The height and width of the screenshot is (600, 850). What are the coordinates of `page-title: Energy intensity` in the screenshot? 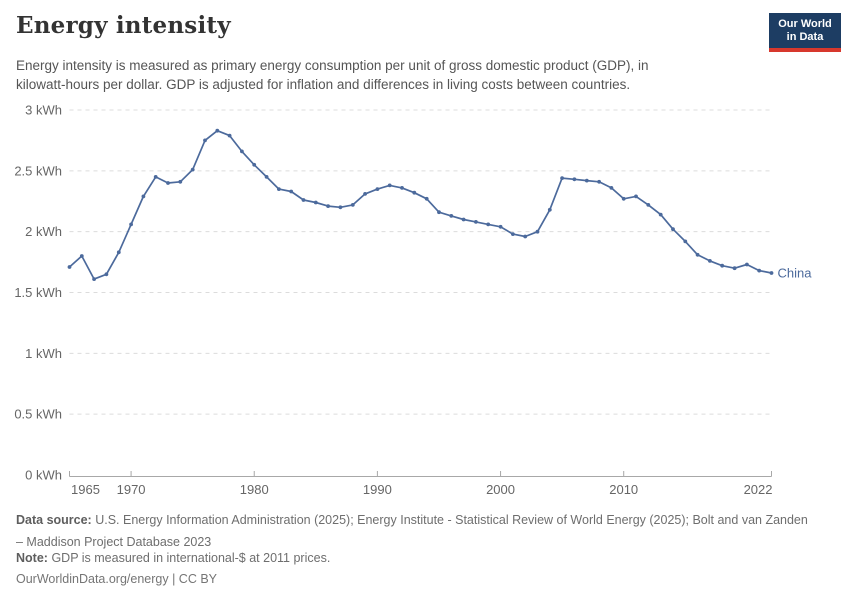 It's located at (123, 25).